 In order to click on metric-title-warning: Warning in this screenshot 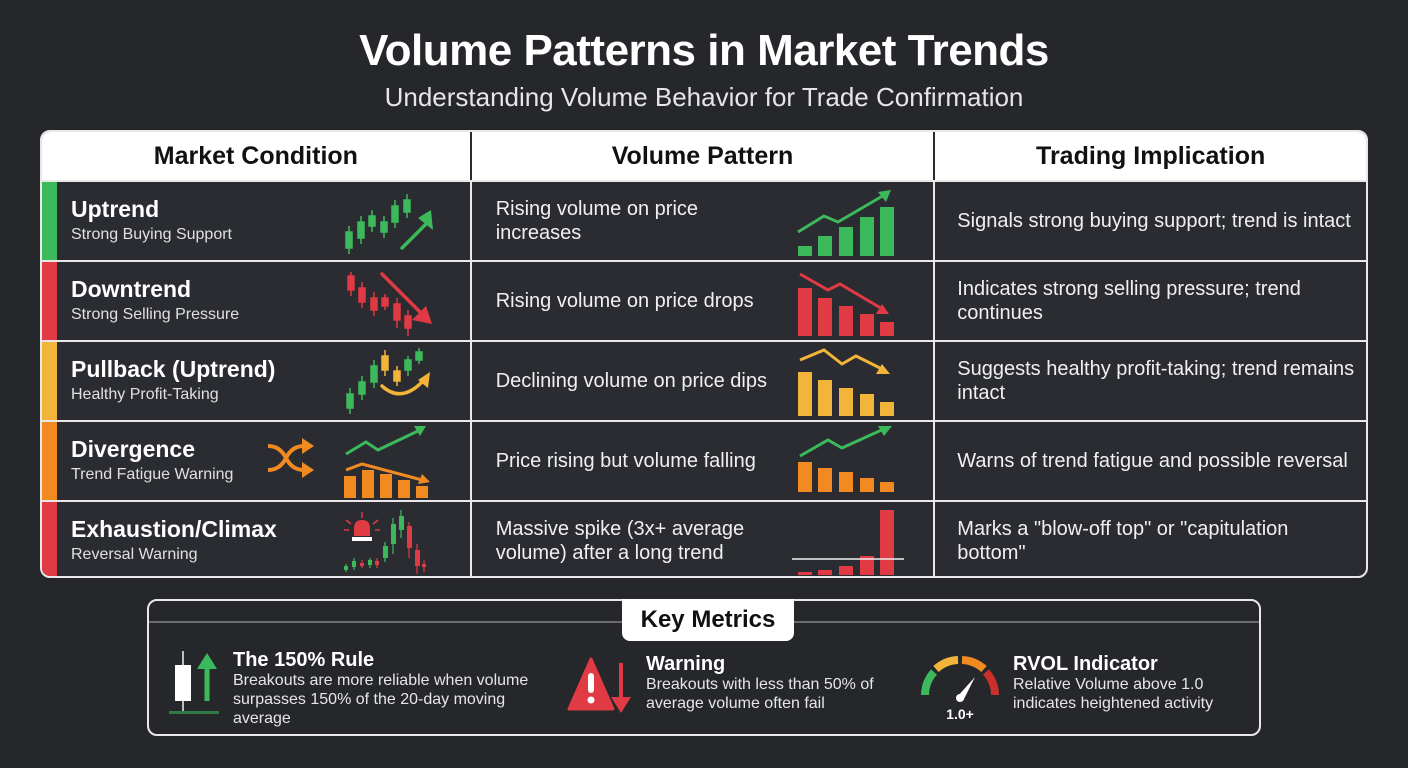, I will do `click(686, 664)`.